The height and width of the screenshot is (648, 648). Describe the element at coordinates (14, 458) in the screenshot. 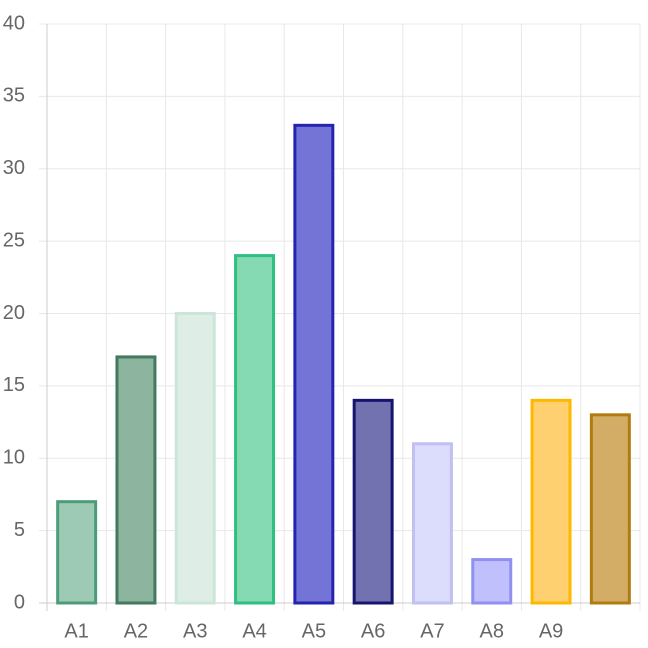

I see `y-tick-label: 10` at that location.